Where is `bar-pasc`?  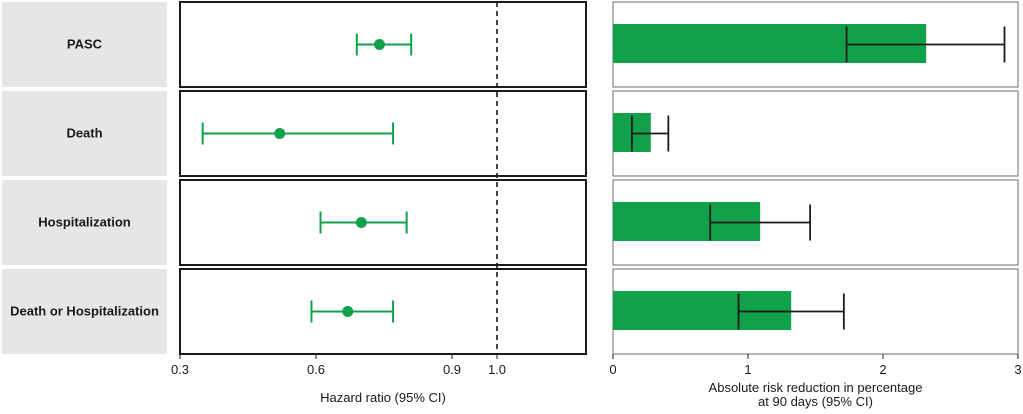
bar-pasc is located at coordinates (770, 43).